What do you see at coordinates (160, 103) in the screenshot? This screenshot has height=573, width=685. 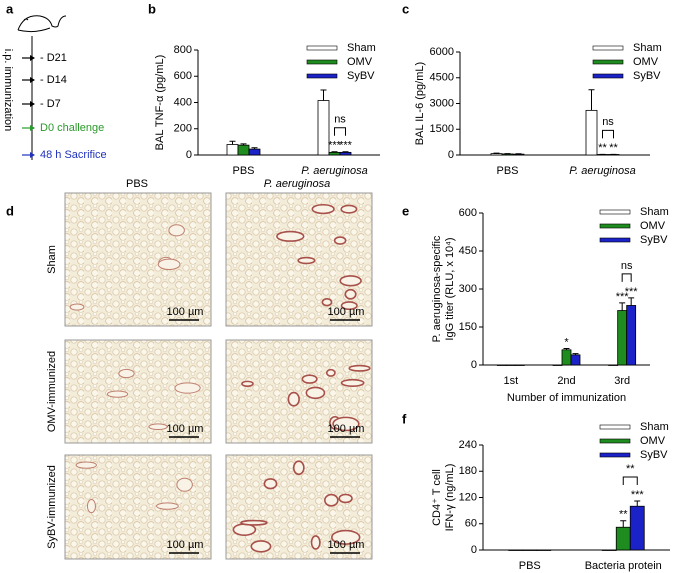 I see `y-axis-label: BAL TNF-α (pg/mL)` at bounding box center [160, 103].